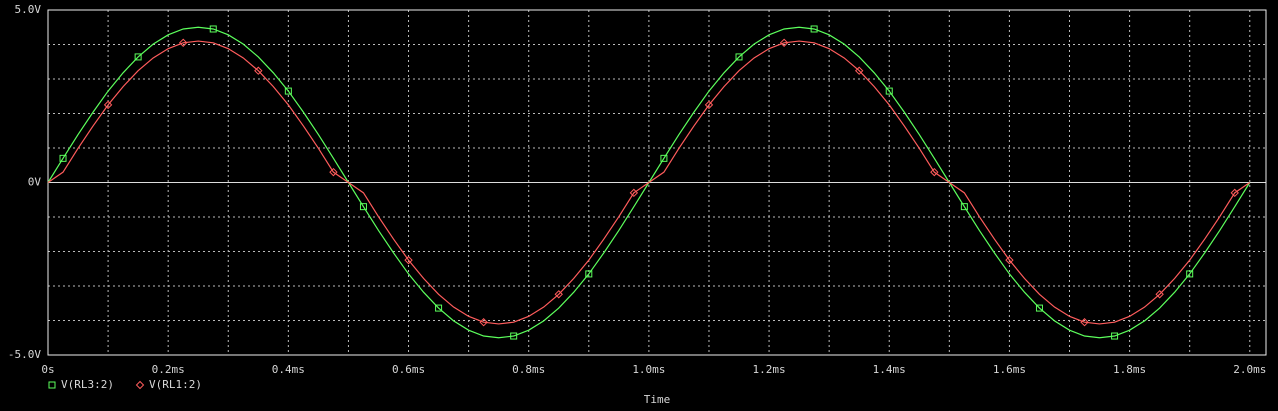 Image resolution: width=1278 pixels, height=411 pixels. Describe the element at coordinates (889, 369) in the screenshot. I see `x-tick-label: 1.4ms` at that location.